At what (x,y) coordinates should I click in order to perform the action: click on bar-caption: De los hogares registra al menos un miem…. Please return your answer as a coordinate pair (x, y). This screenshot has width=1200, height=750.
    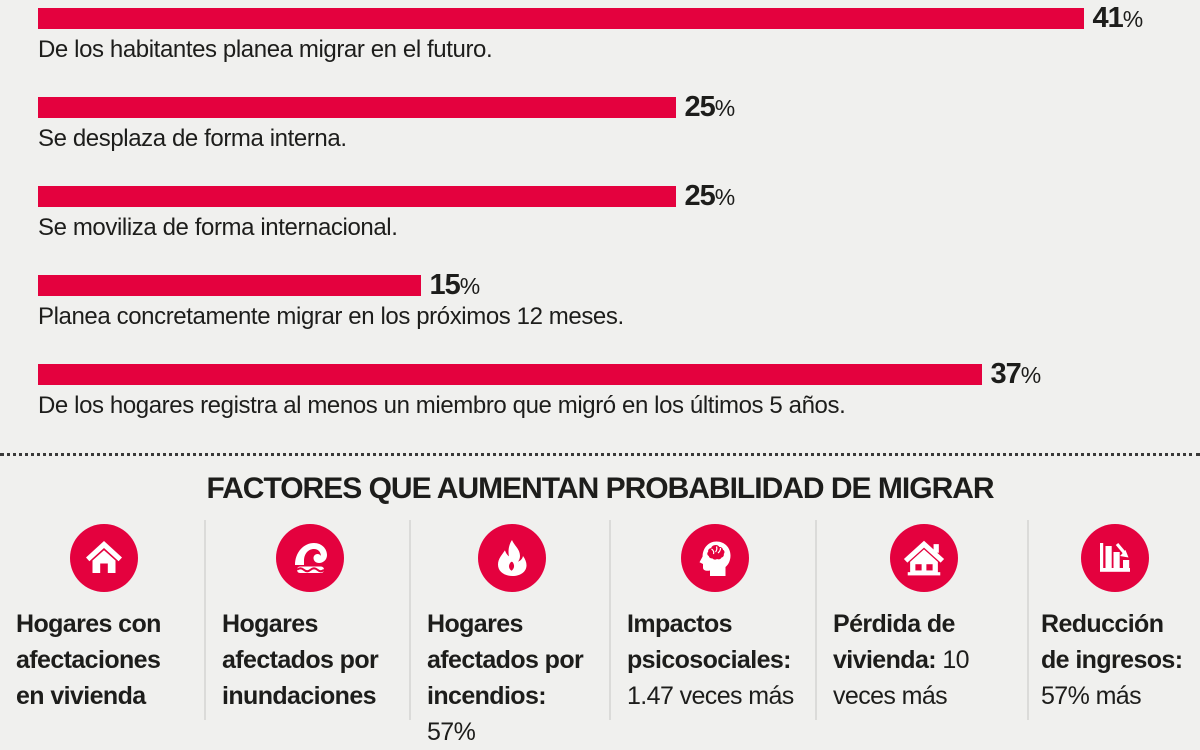
    Looking at the image, I should click on (442, 405).